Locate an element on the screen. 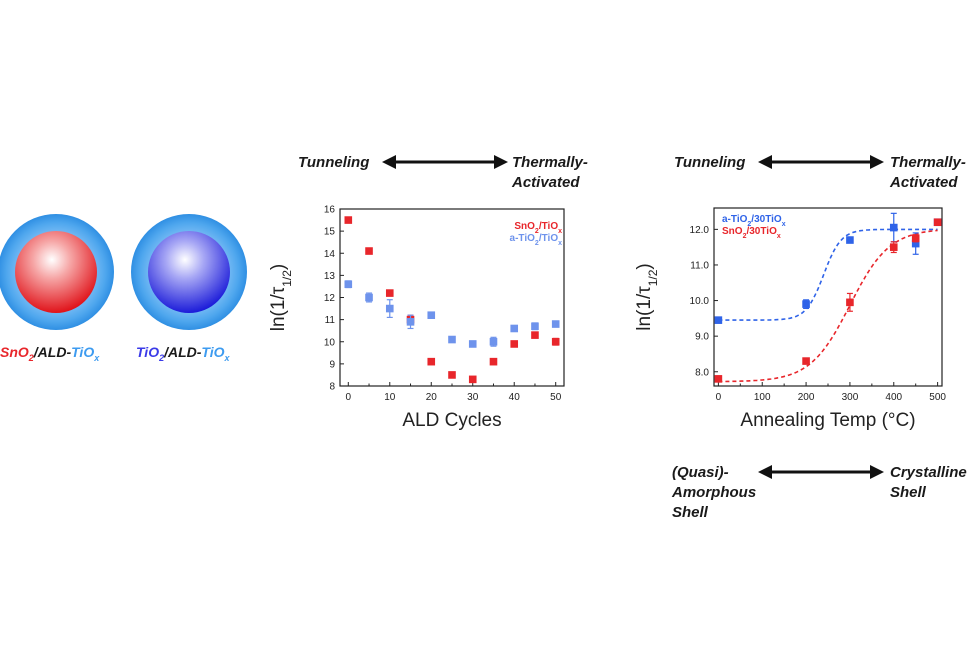 The height and width of the screenshot is (670, 973). x-tick-label: 300 is located at coordinates (850, 397).